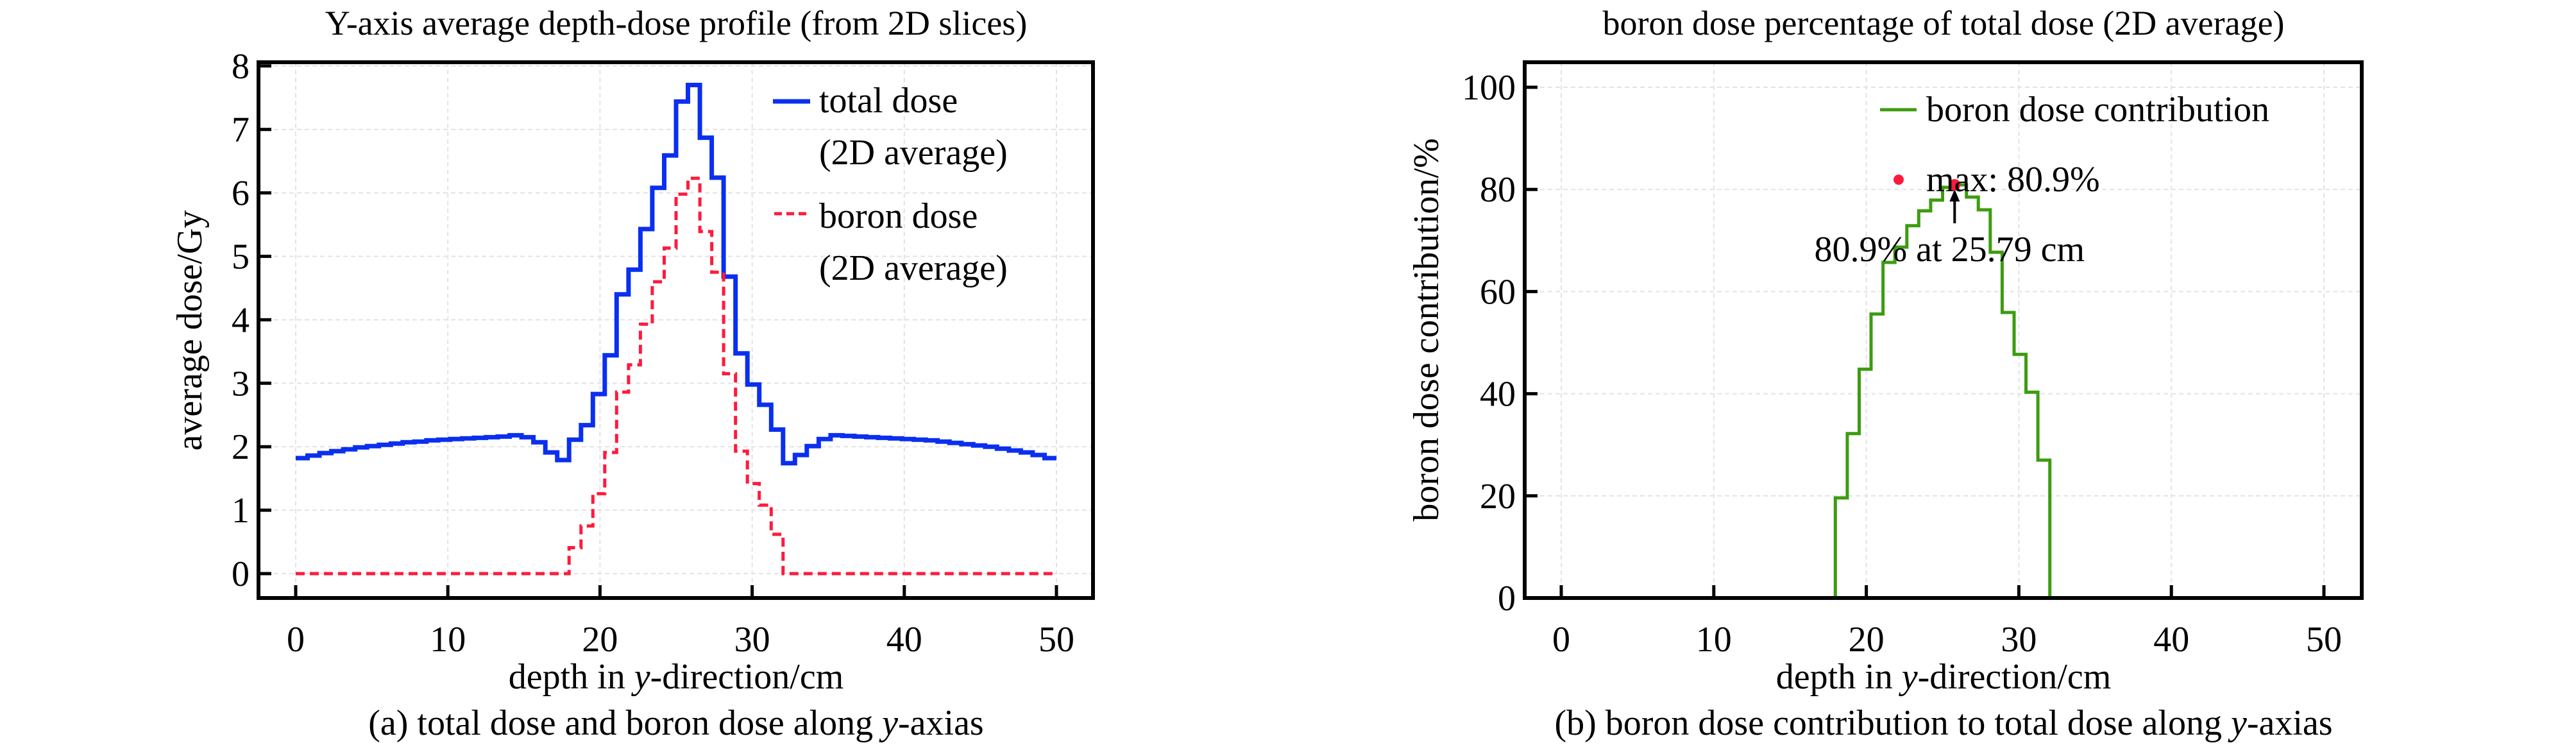 Image resolution: width=2576 pixels, height=752 pixels. What do you see at coordinates (1954, 195) in the screenshot?
I see `annotation-arrow-head` at bounding box center [1954, 195].